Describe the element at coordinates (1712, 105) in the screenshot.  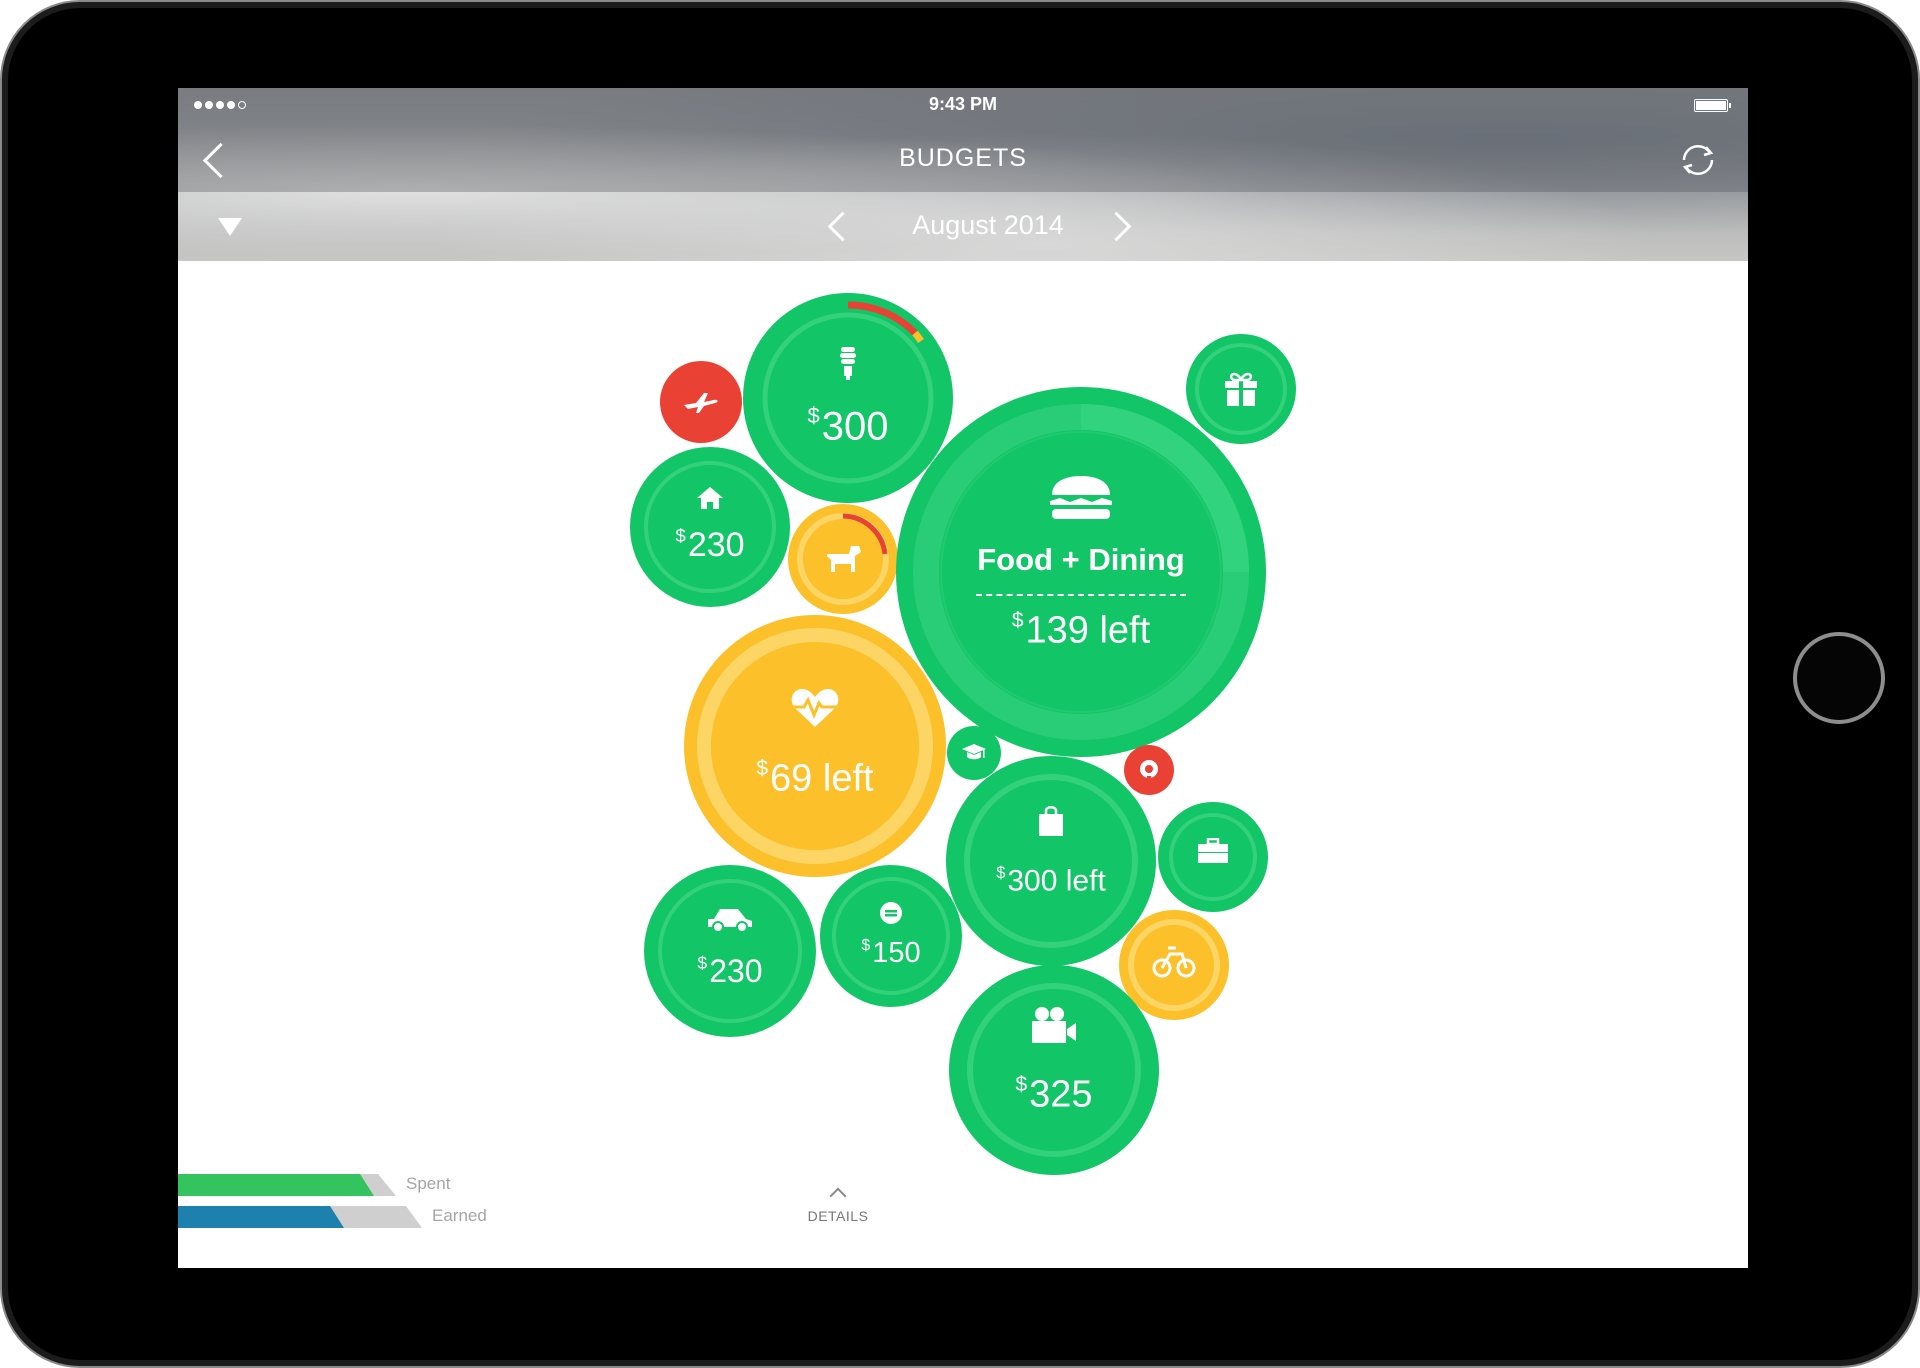
I see `battery-icon` at that location.